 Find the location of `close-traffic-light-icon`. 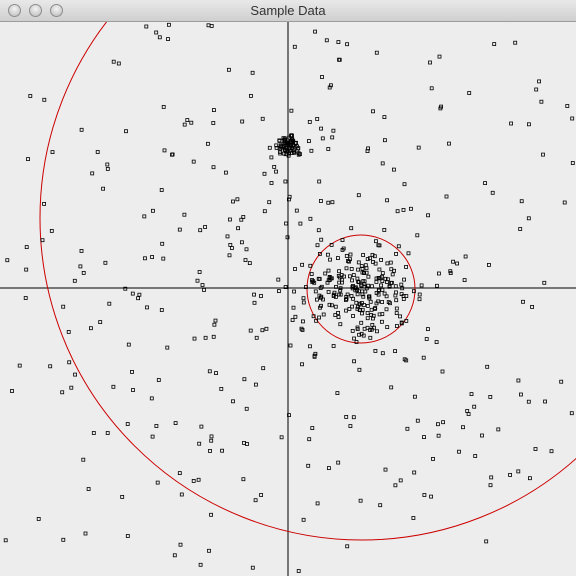

close-traffic-light-icon is located at coordinates (14, 10).